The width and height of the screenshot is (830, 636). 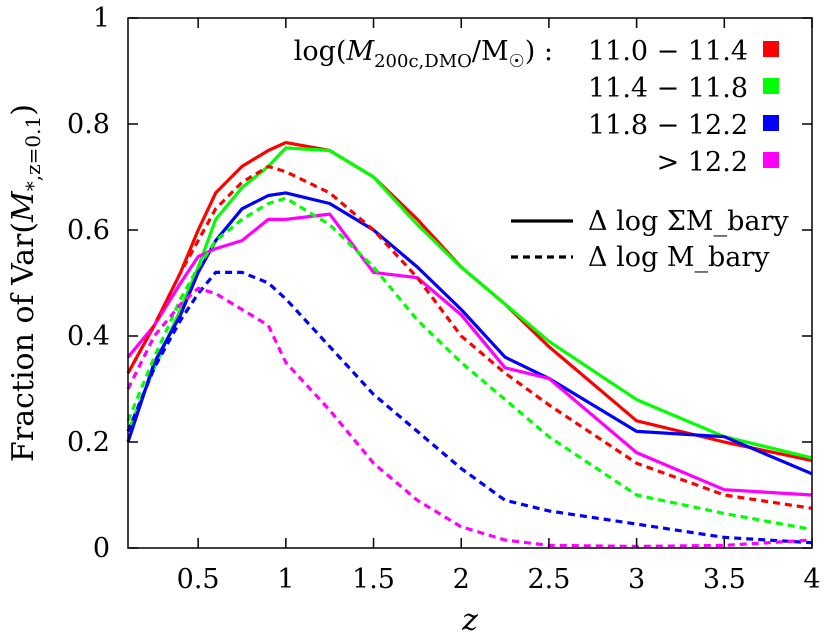 What do you see at coordinates (702, 162) in the screenshot?
I see `legend-bin-label: > 12.2` at bounding box center [702, 162].